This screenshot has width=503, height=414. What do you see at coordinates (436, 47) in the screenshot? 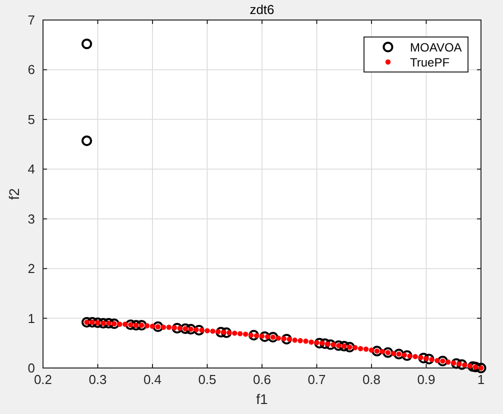
I see `legend-label: MOAVOA` at bounding box center [436, 47].